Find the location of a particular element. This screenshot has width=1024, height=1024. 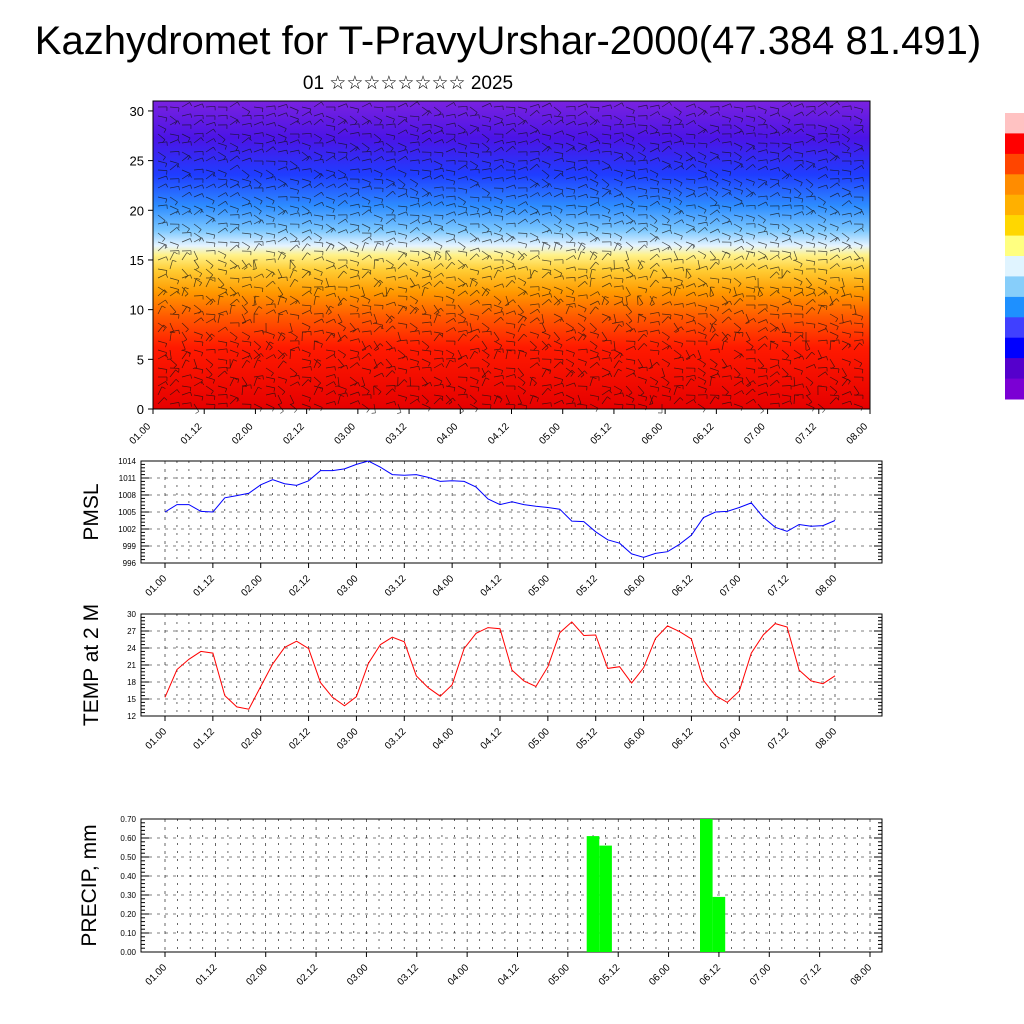

temp-x-tick-label: 02.00 is located at coordinates (252, 739).